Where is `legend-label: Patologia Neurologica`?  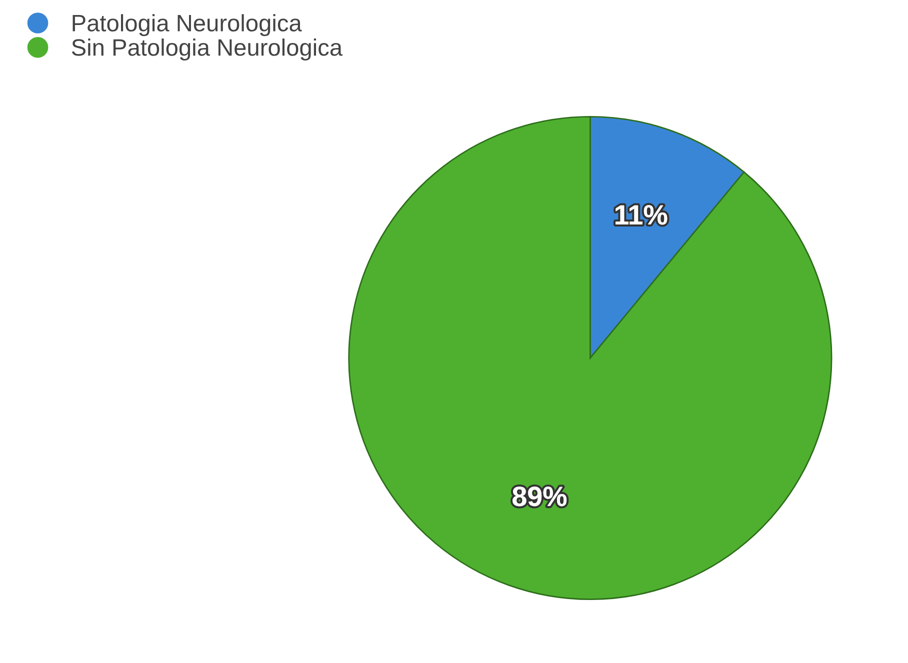
legend-label: Patologia Neurologica is located at coordinates (187, 25).